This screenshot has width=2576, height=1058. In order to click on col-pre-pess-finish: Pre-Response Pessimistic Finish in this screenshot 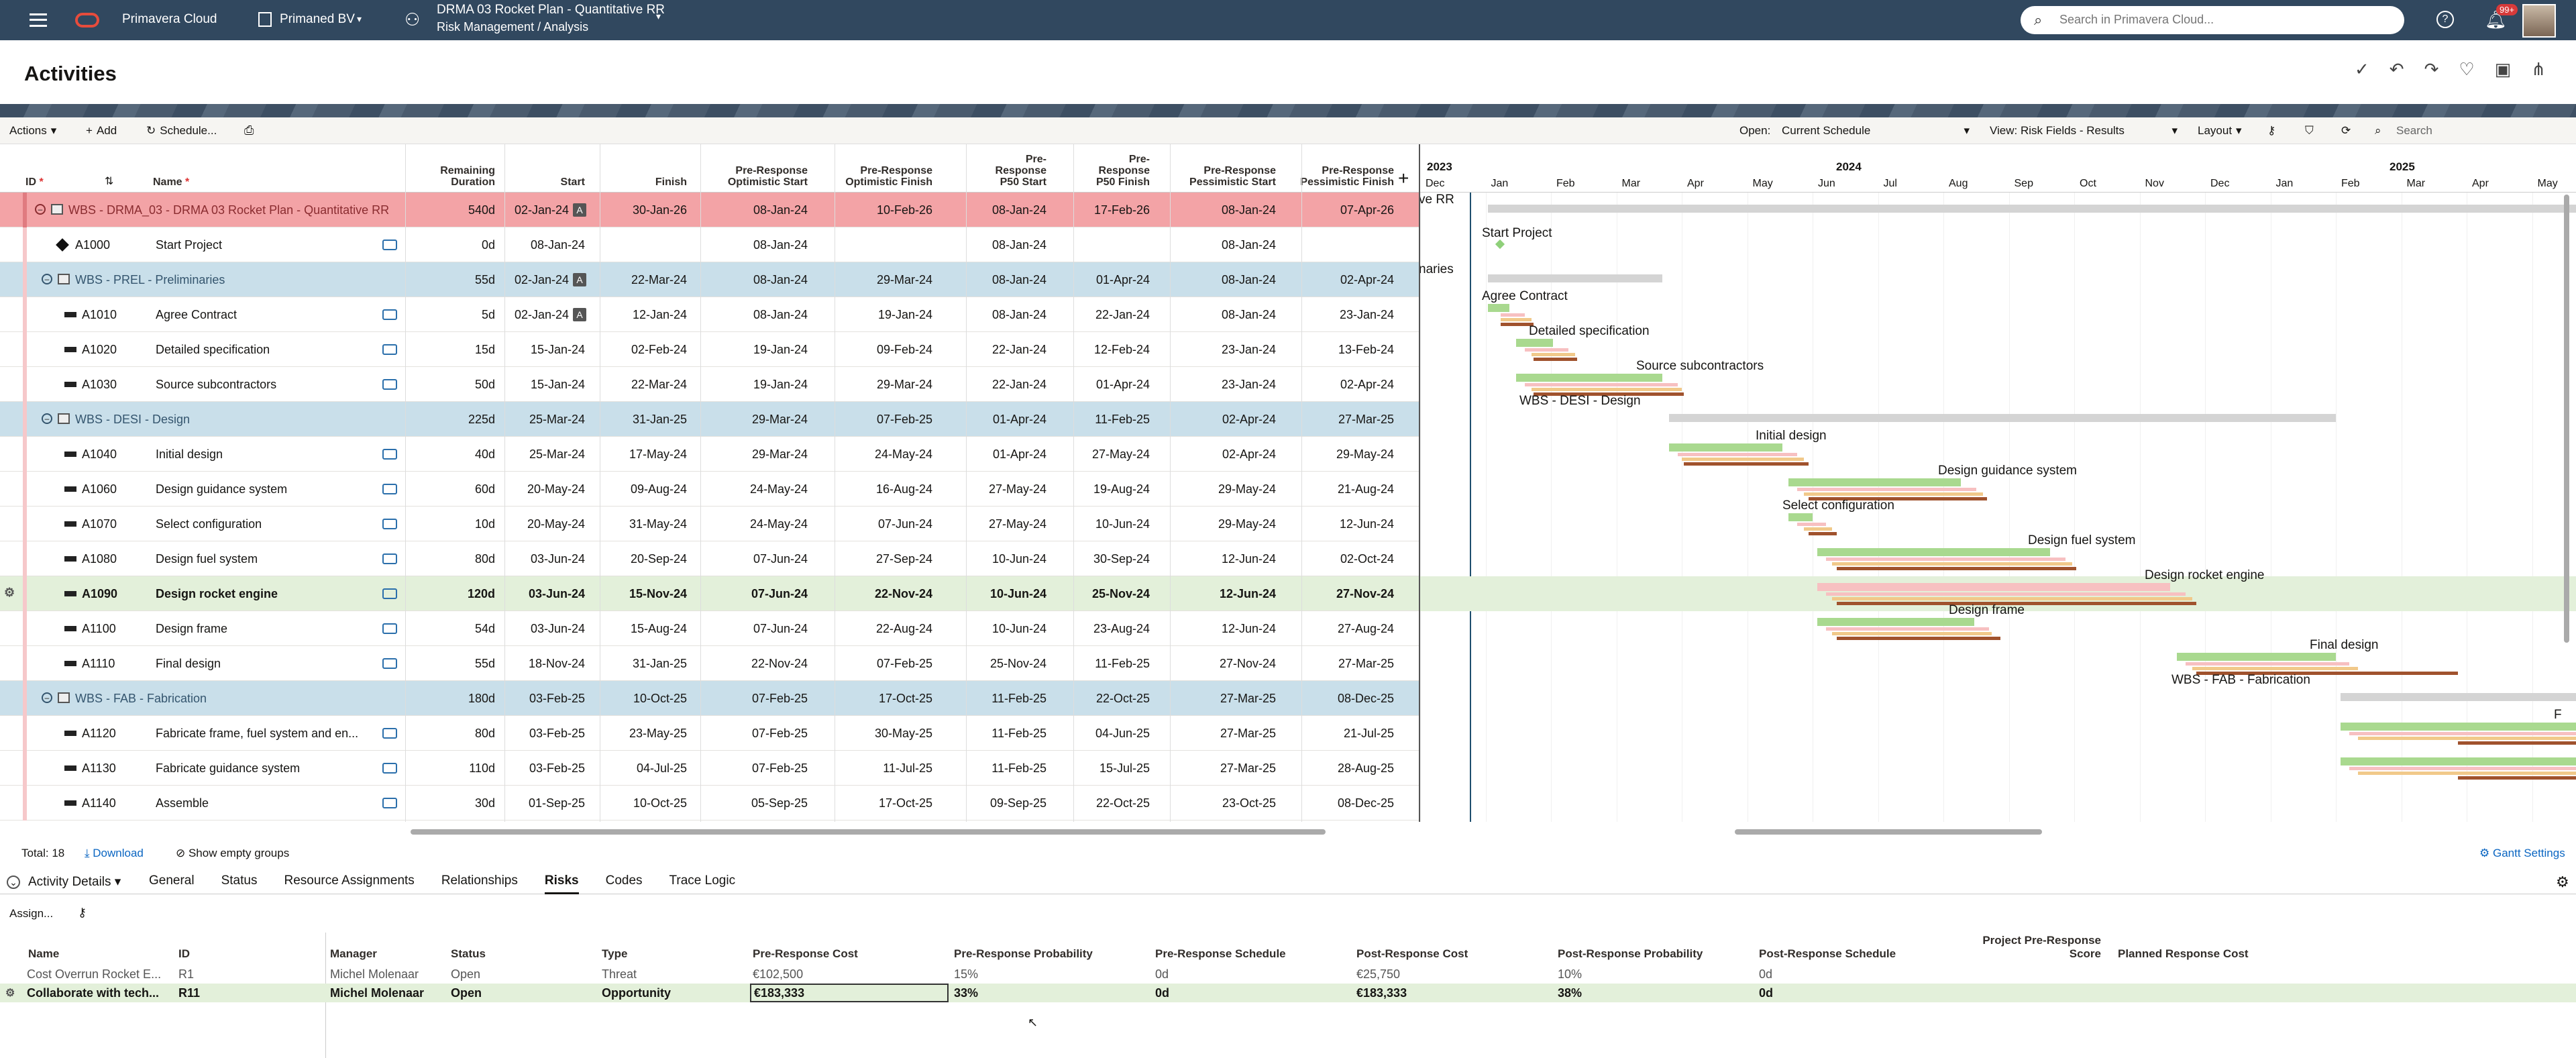, I will do `click(1347, 176)`.